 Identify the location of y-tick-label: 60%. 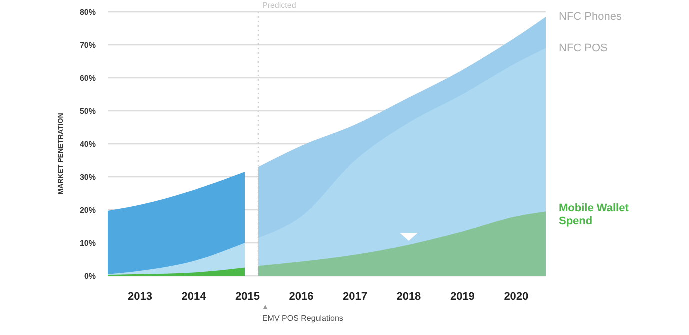
(88, 78).